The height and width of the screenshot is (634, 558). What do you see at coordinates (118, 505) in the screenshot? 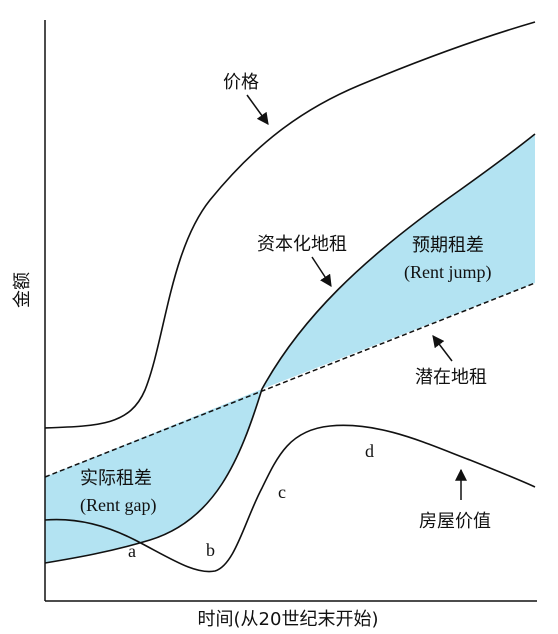
I see `rent-gap-en-label: (Rent gap)` at bounding box center [118, 505].